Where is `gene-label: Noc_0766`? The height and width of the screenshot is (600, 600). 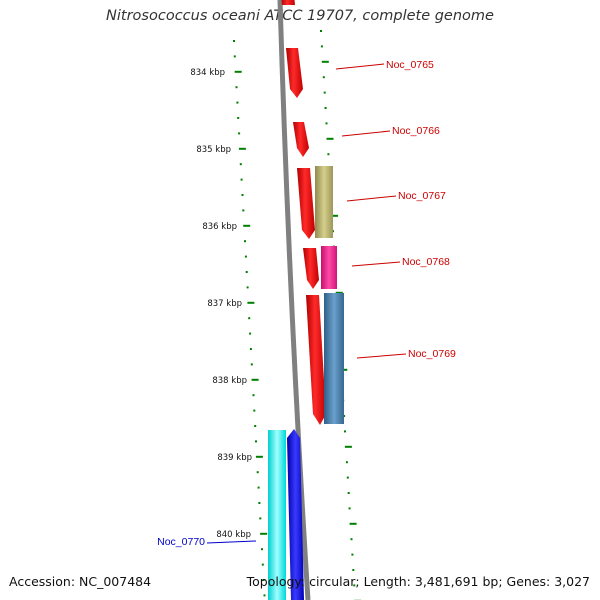 gene-label: Noc_0766 is located at coordinates (416, 131).